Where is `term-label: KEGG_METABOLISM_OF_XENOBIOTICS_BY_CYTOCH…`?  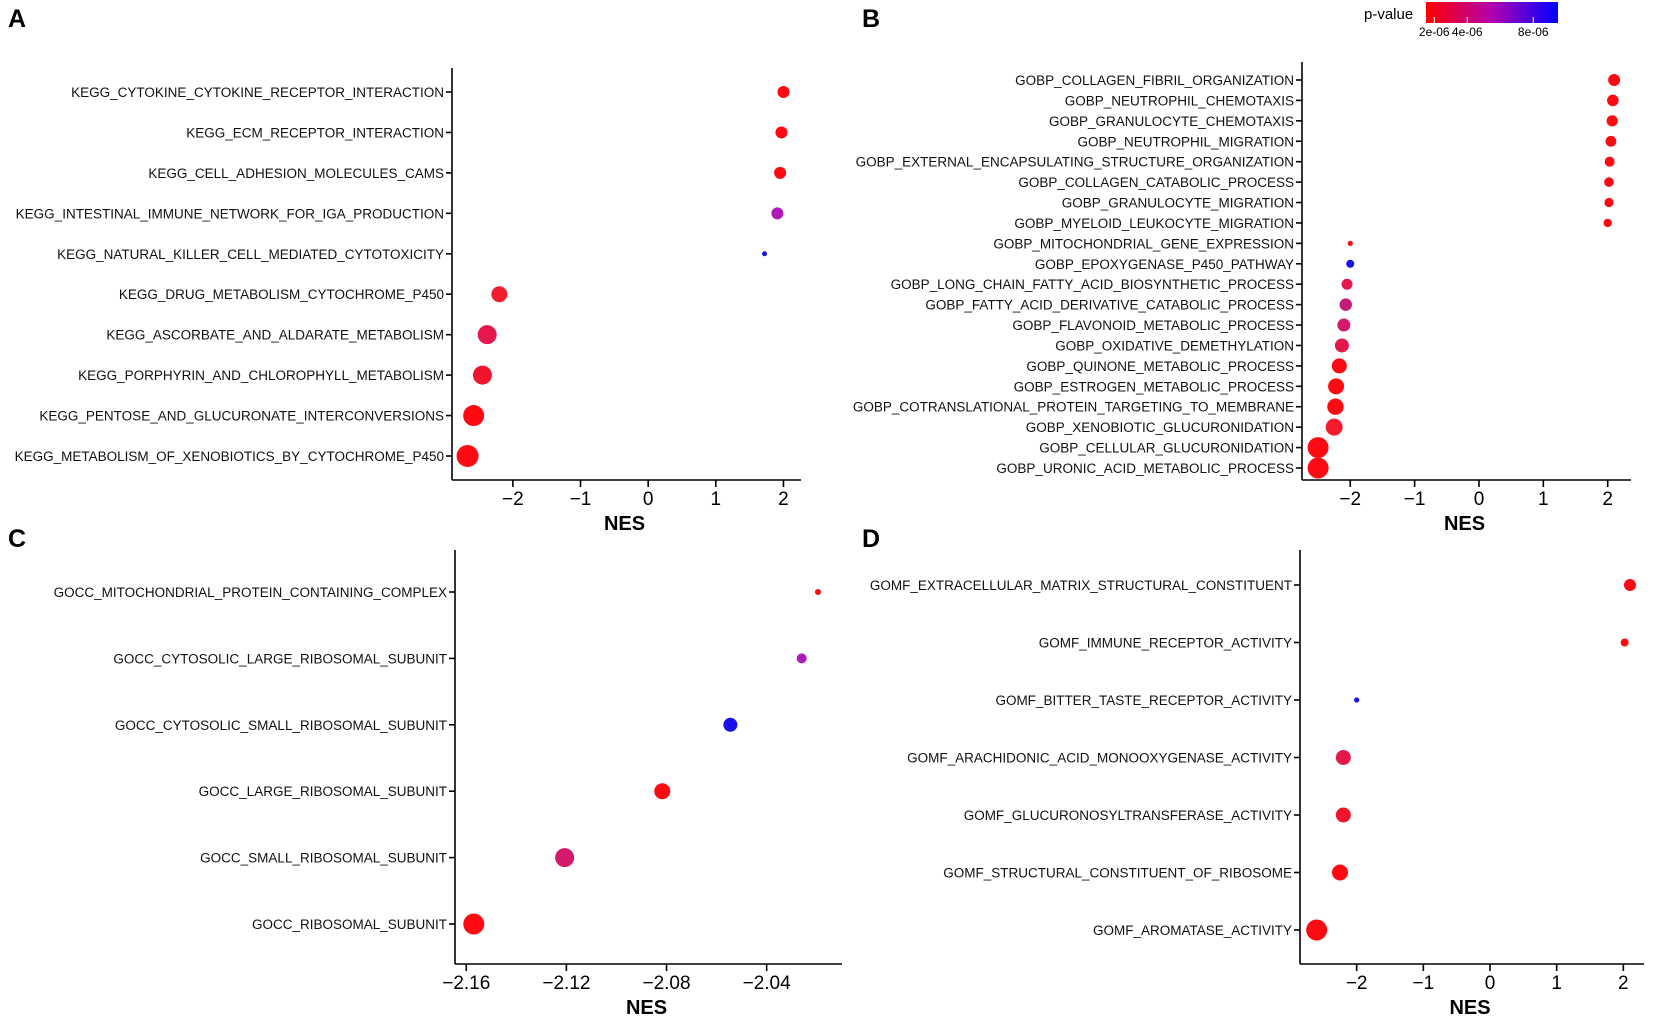
term-label: KEGG_METABOLISM_OF_XENOBIOTICS_BY_CYTOCH… is located at coordinates (229, 456).